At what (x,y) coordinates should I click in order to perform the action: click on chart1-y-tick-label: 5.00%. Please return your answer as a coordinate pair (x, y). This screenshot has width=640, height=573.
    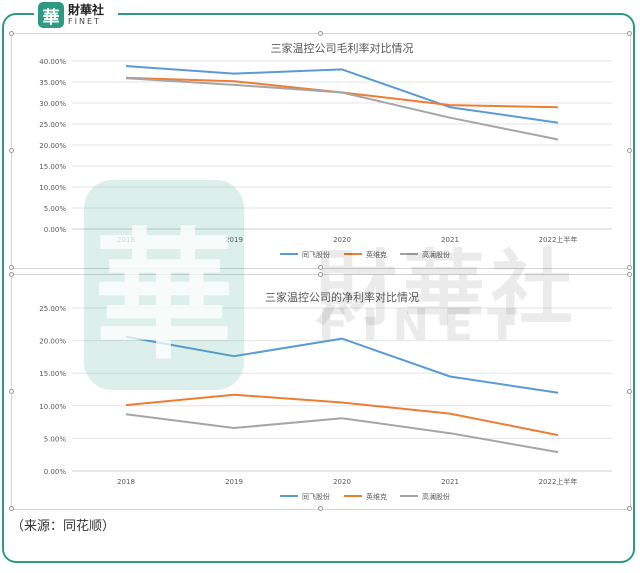
    Looking at the image, I should click on (55, 209).